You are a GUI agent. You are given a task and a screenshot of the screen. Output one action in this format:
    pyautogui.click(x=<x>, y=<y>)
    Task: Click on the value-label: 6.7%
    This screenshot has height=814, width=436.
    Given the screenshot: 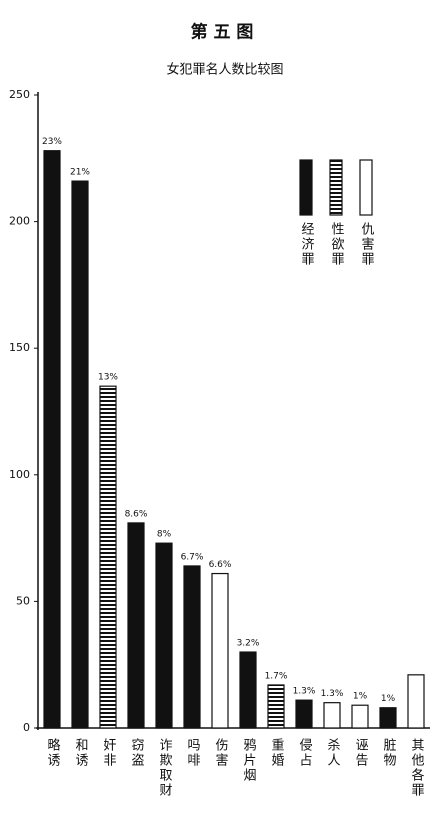 What is the action you would take?
    pyautogui.click(x=192, y=557)
    